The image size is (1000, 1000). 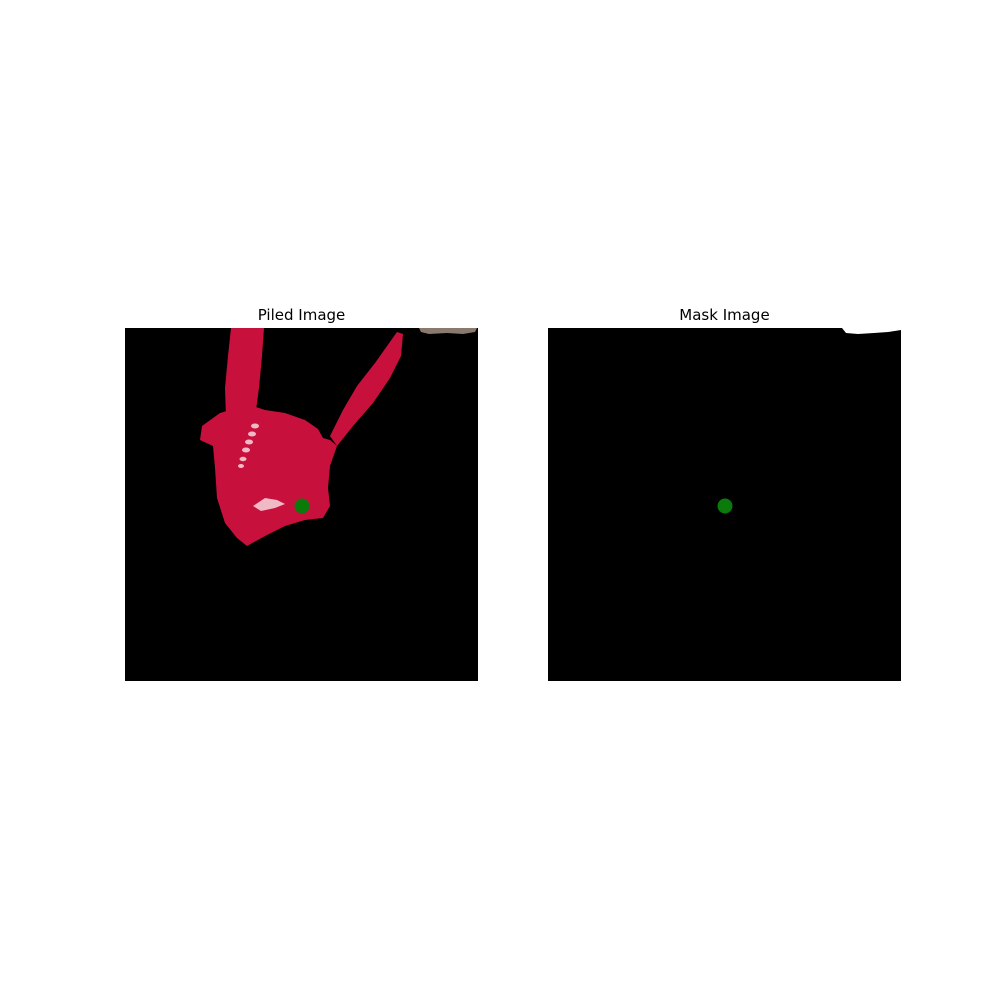 What do you see at coordinates (448, 331) in the screenshot?
I see `corner-object` at bounding box center [448, 331].